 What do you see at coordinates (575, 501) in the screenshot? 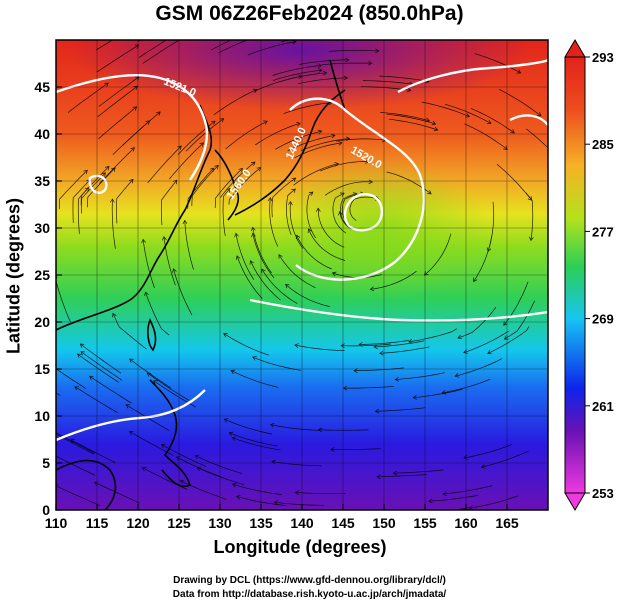
I see `colorbar-bottom-arrow` at bounding box center [575, 501].